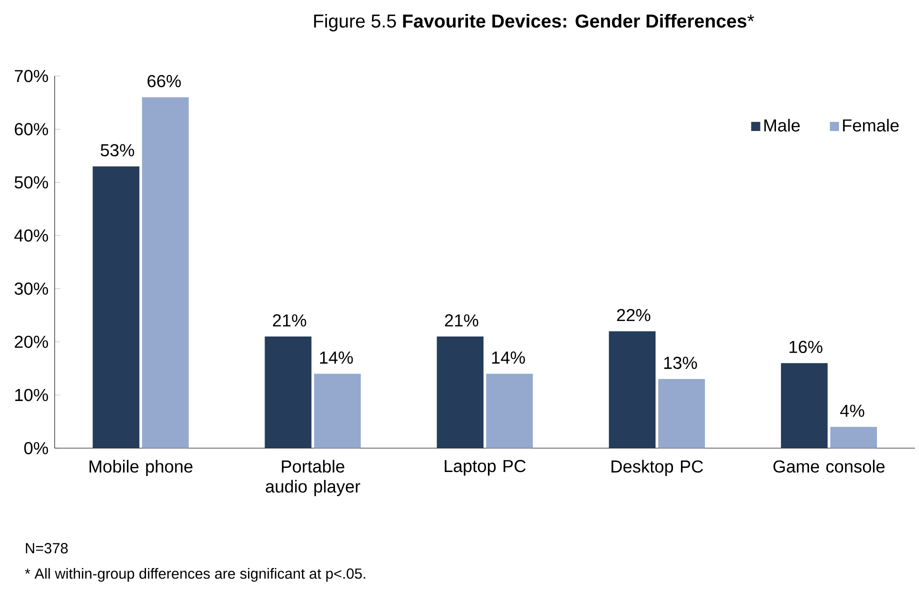  I want to click on text: * All within-group differences are significant at p<.05., so click(195, 575).